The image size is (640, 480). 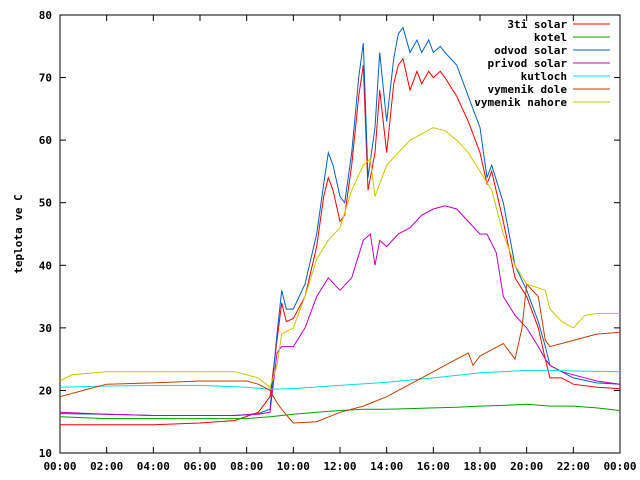 I want to click on y-tick-label: 20, so click(x=45, y=390).